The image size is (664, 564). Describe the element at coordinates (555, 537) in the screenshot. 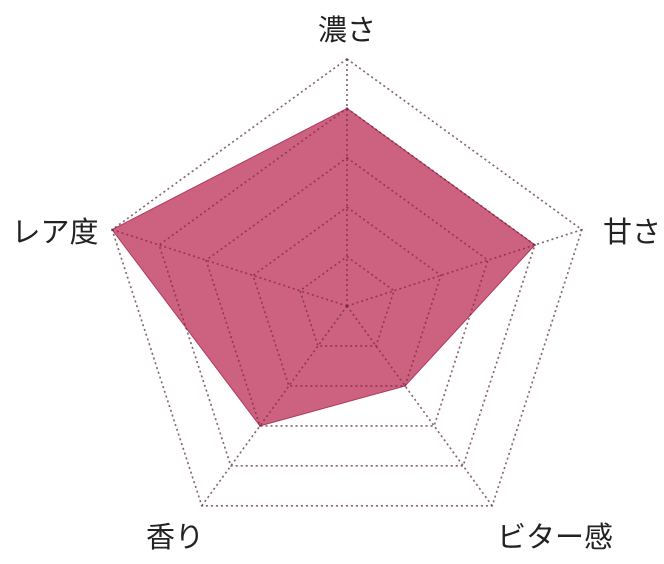

I see `axis-label: ビター感` at that location.